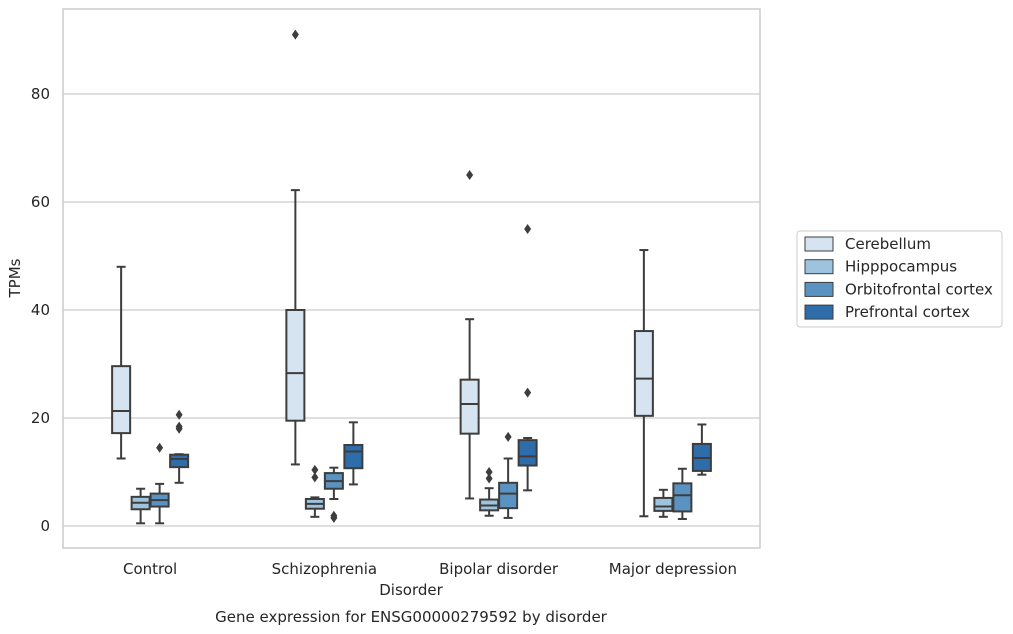 This screenshot has width=1013, height=634. I want to click on legend-entry: Hipppocampus, so click(901, 267).